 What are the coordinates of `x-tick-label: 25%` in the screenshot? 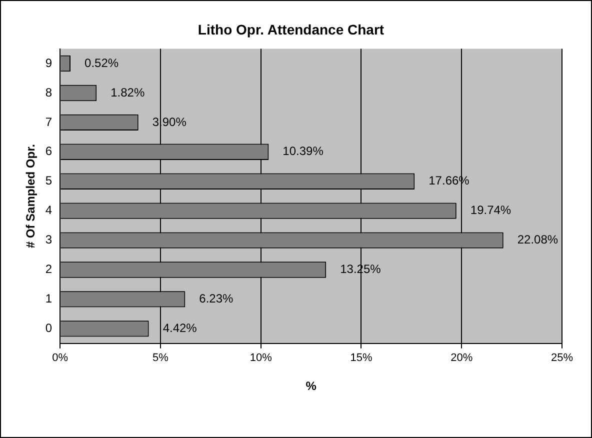 It's located at (562, 358).